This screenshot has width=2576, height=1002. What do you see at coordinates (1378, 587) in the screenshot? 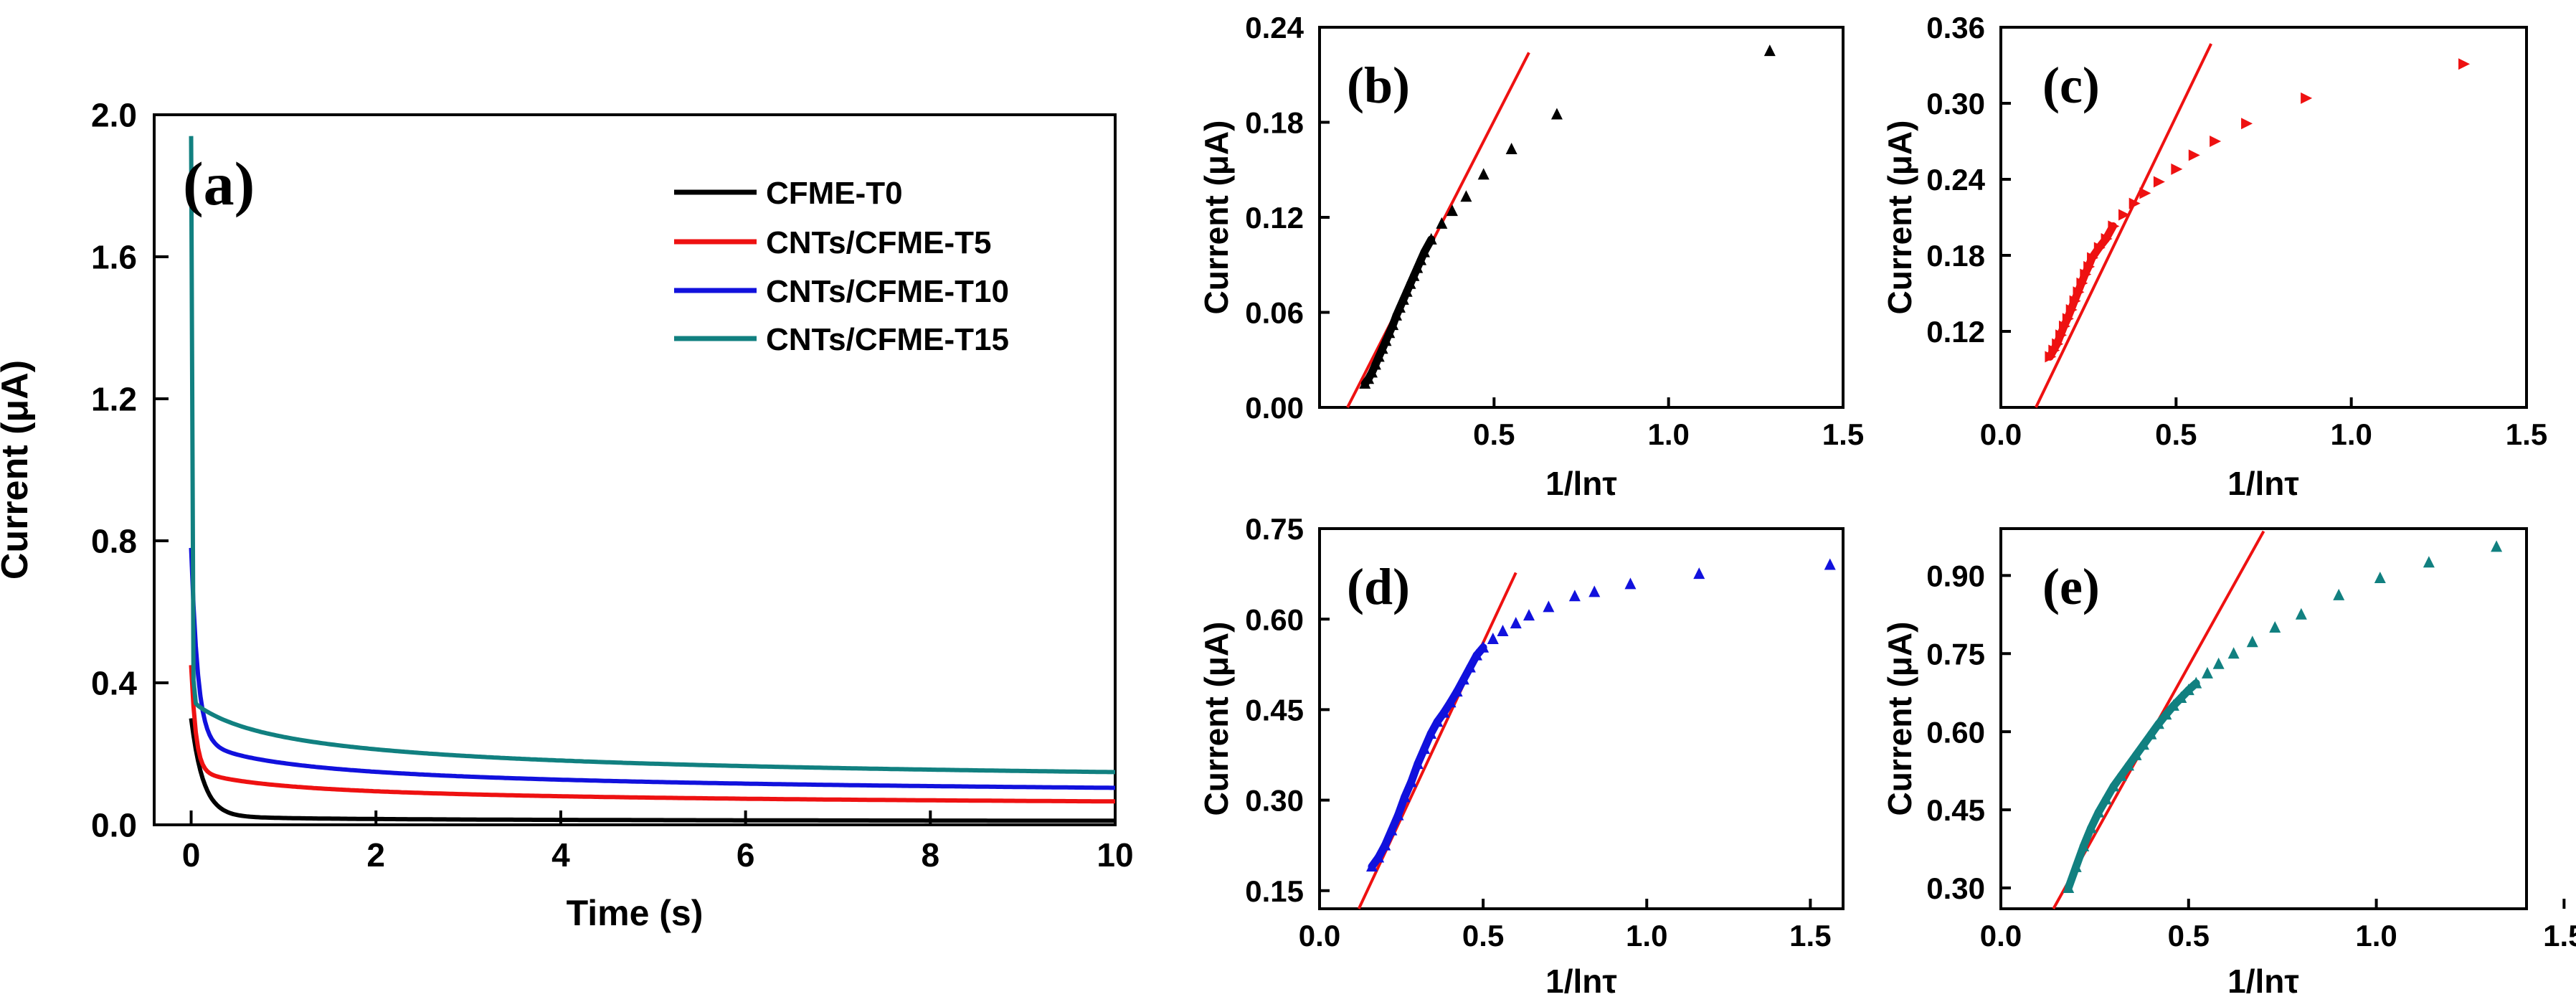
I see `panel-d-label: (d)` at bounding box center [1378, 587].